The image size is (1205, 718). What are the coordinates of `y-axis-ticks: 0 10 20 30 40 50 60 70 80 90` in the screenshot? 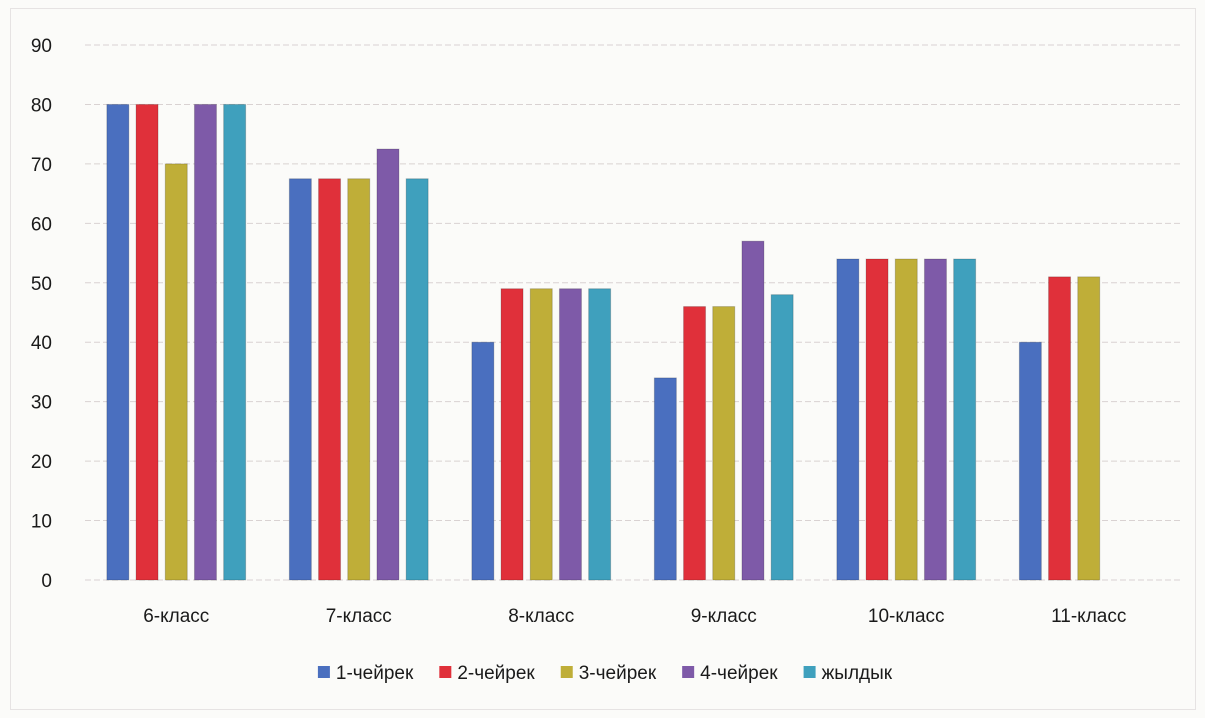 It's located at (41, 314).